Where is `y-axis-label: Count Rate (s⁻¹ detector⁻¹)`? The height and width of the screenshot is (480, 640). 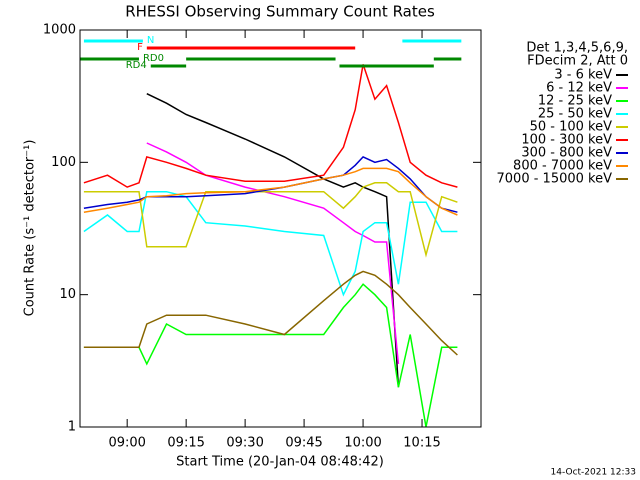 y-axis-label: Count Rate (s⁻¹ detector⁻¹) is located at coordinates (30, 228).